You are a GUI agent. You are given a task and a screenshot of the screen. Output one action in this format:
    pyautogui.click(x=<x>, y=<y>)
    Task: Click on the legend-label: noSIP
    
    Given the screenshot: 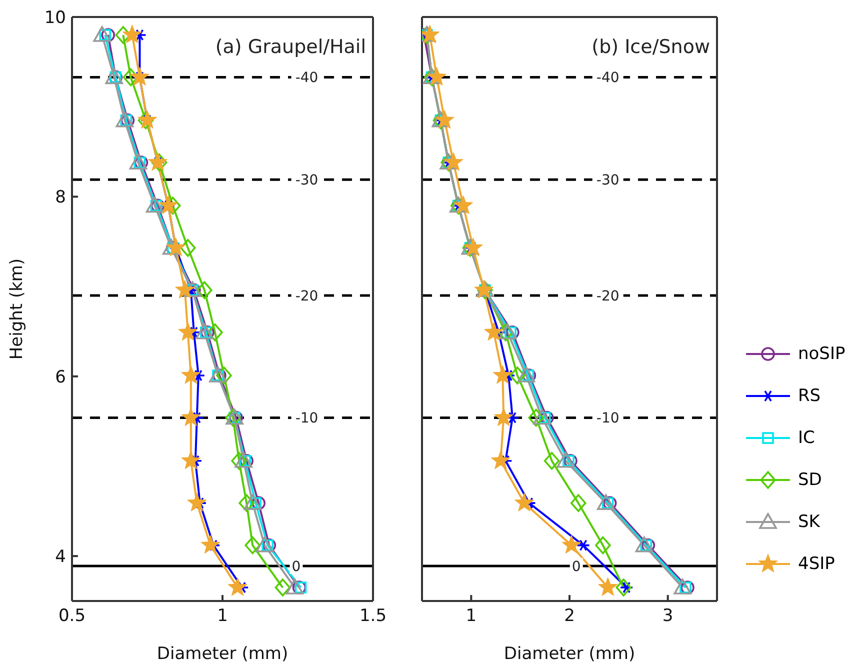 What is the action you would take?
    pyautogui.click(x=822, y=354)
    